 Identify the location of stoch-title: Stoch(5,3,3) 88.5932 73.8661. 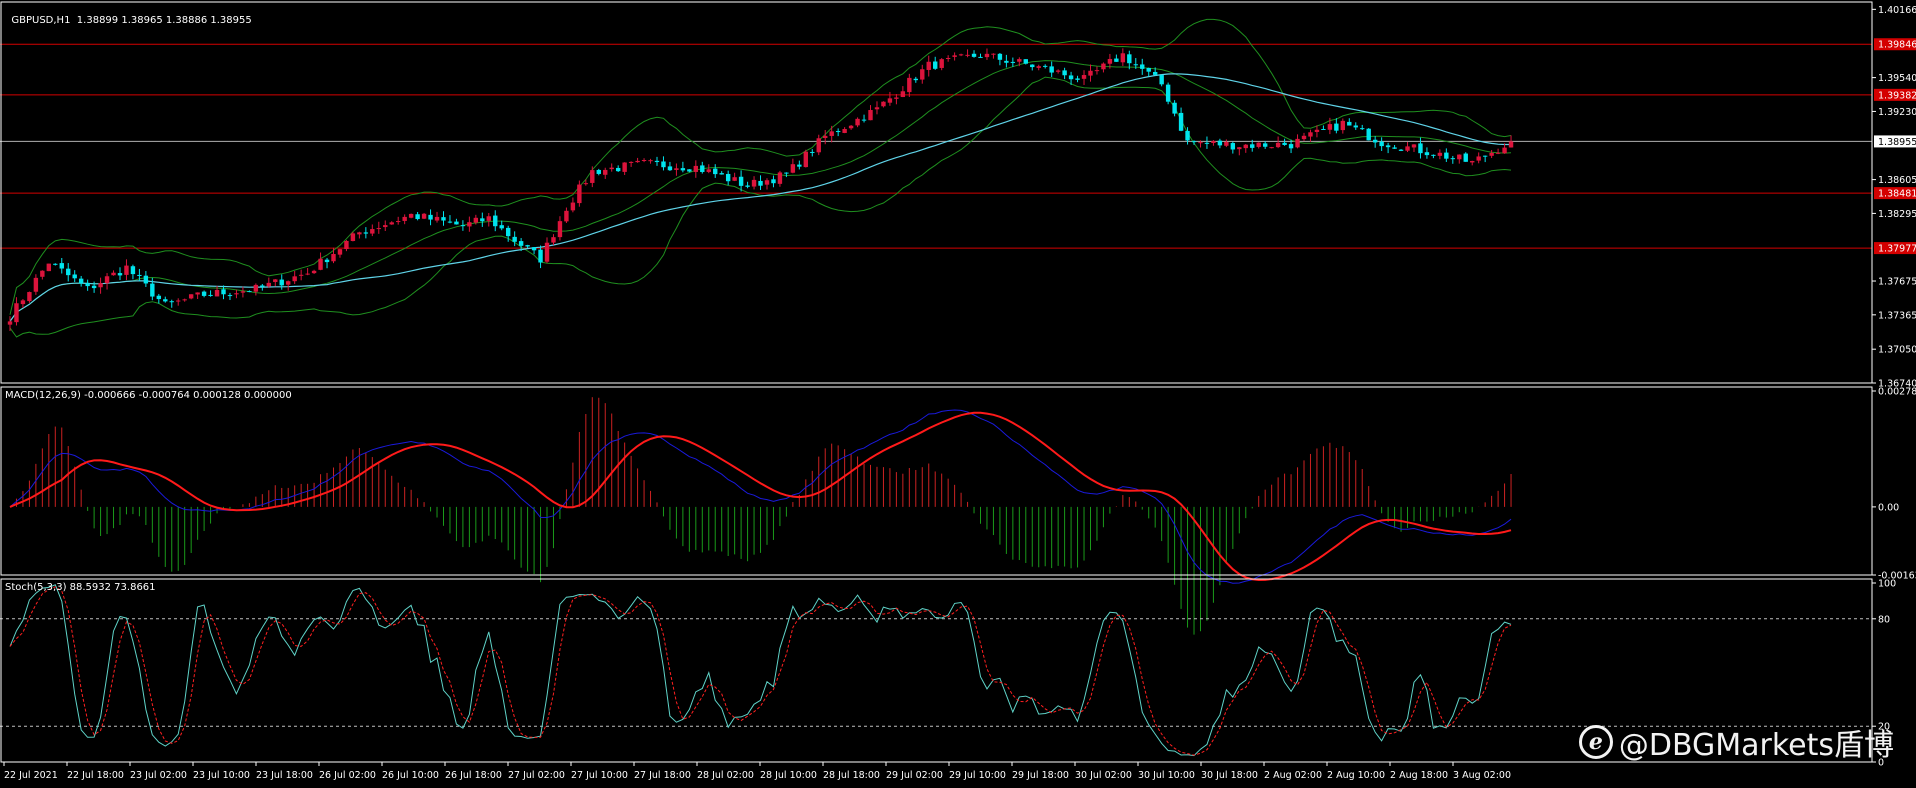
(80, 587).